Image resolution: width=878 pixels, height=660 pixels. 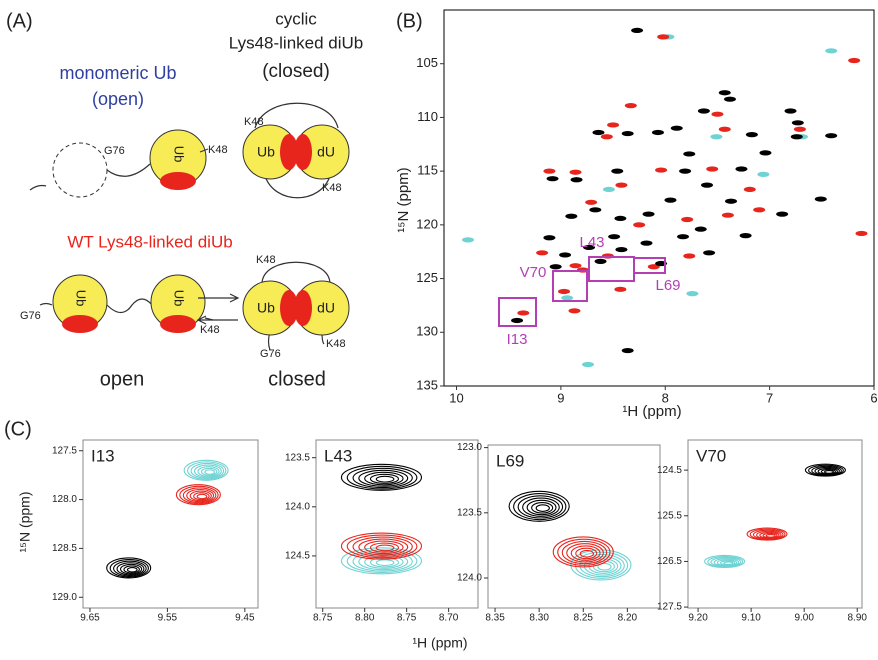 I want to click on cyclic-title: cyclic, so click(x=296, y=18).